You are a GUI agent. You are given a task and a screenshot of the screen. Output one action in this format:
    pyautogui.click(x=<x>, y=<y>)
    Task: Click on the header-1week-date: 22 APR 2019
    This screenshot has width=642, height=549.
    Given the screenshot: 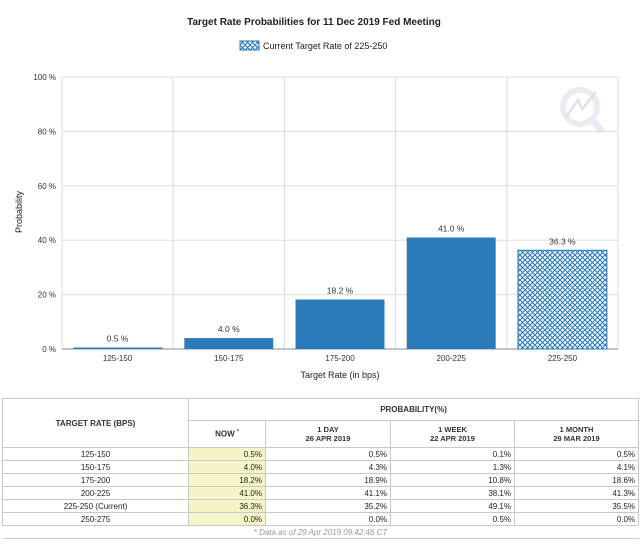 What is the action you would take?
    pyautogui.click(x=452, y=438)
    